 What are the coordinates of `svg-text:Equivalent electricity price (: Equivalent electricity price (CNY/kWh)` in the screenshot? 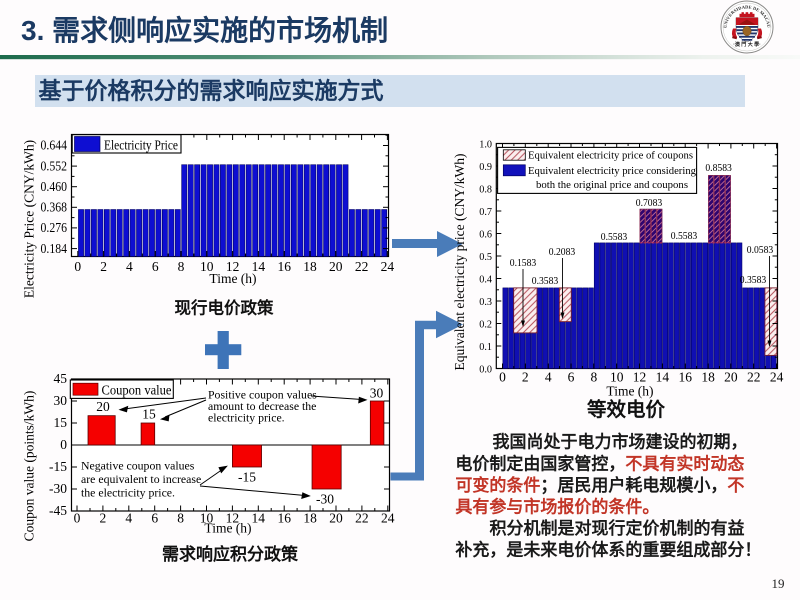 It's located at (459, 261).